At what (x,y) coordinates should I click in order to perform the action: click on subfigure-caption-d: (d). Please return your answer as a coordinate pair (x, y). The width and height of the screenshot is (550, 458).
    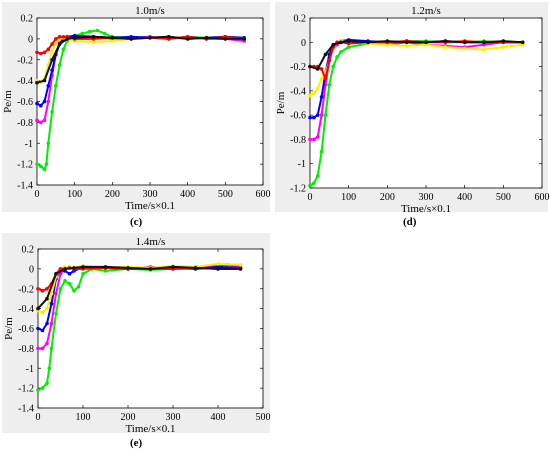
    Looking at the image, I should click on (410, 222).